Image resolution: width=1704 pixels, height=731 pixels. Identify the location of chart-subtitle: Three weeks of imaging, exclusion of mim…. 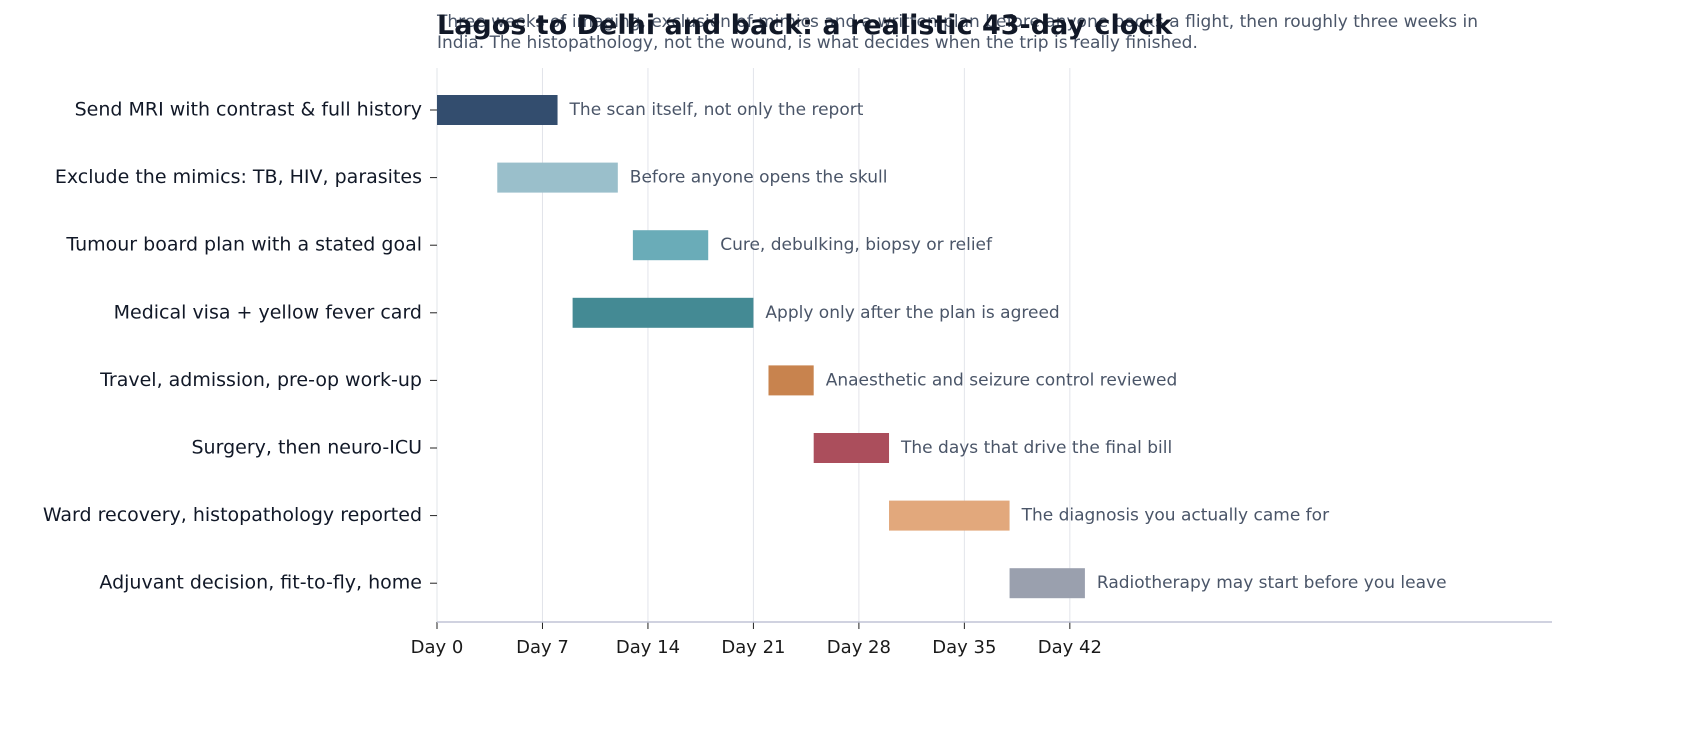
(958, 32).